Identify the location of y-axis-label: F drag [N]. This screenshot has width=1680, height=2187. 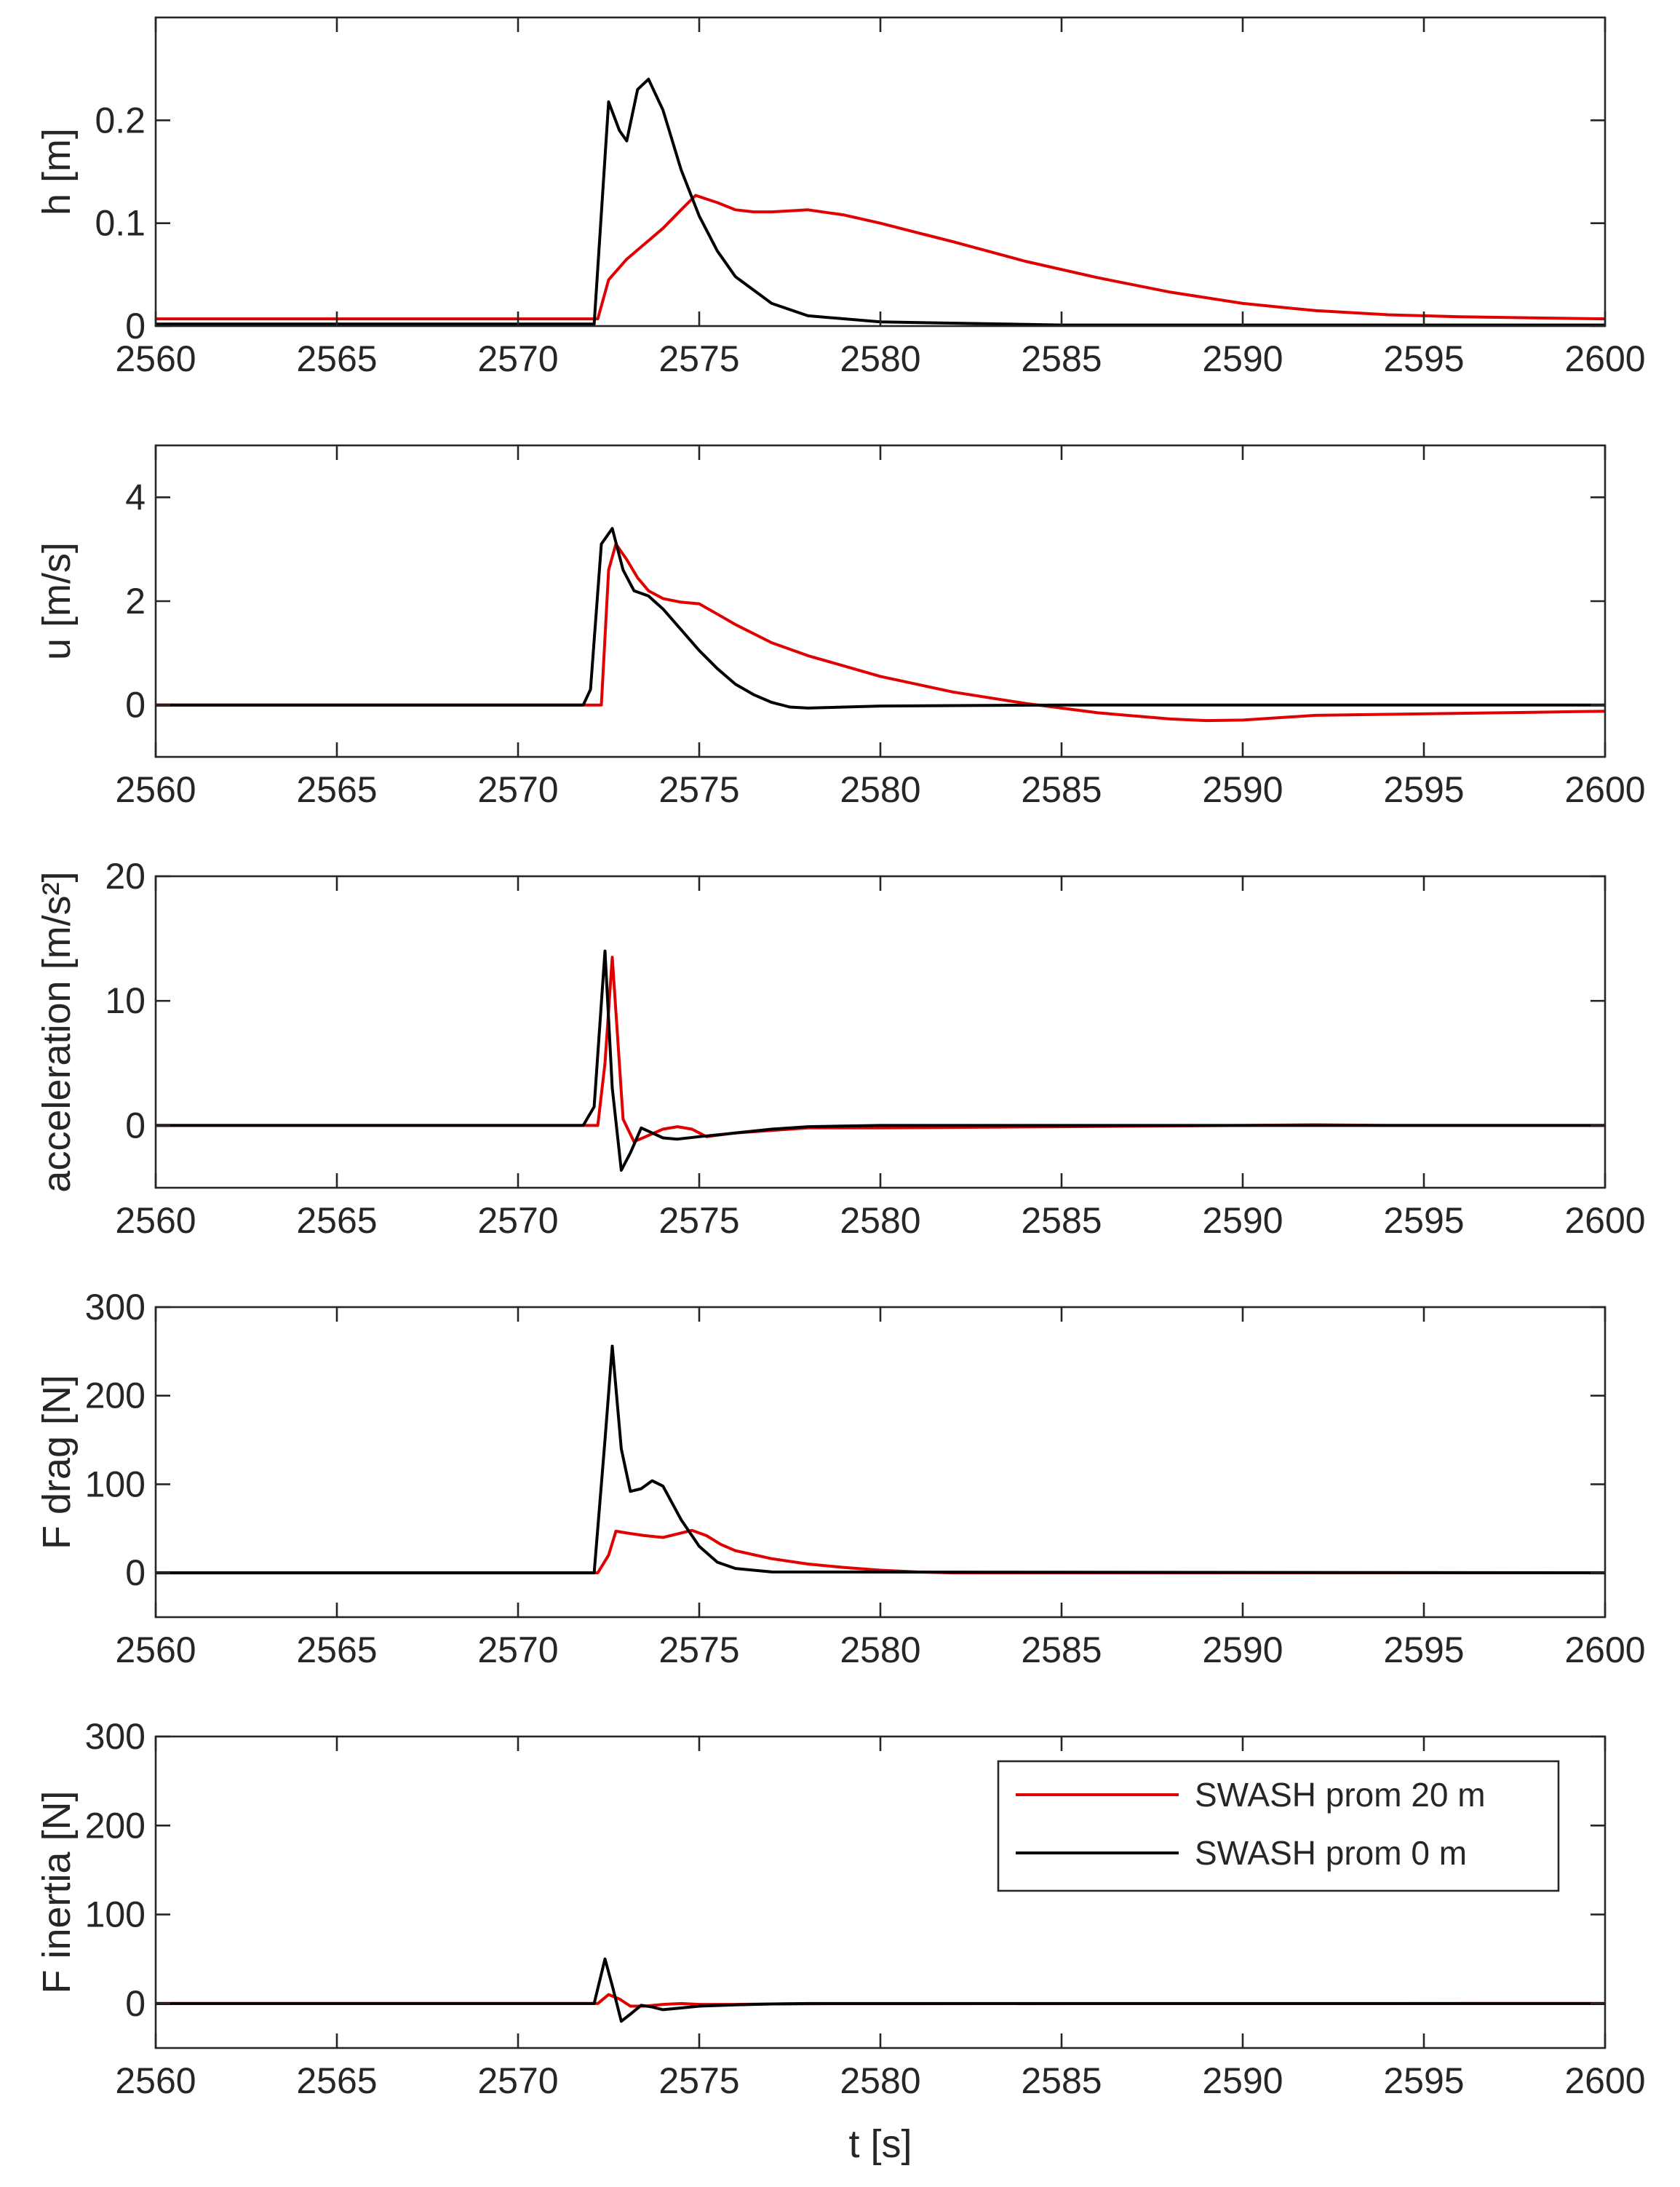
(57, 1462).